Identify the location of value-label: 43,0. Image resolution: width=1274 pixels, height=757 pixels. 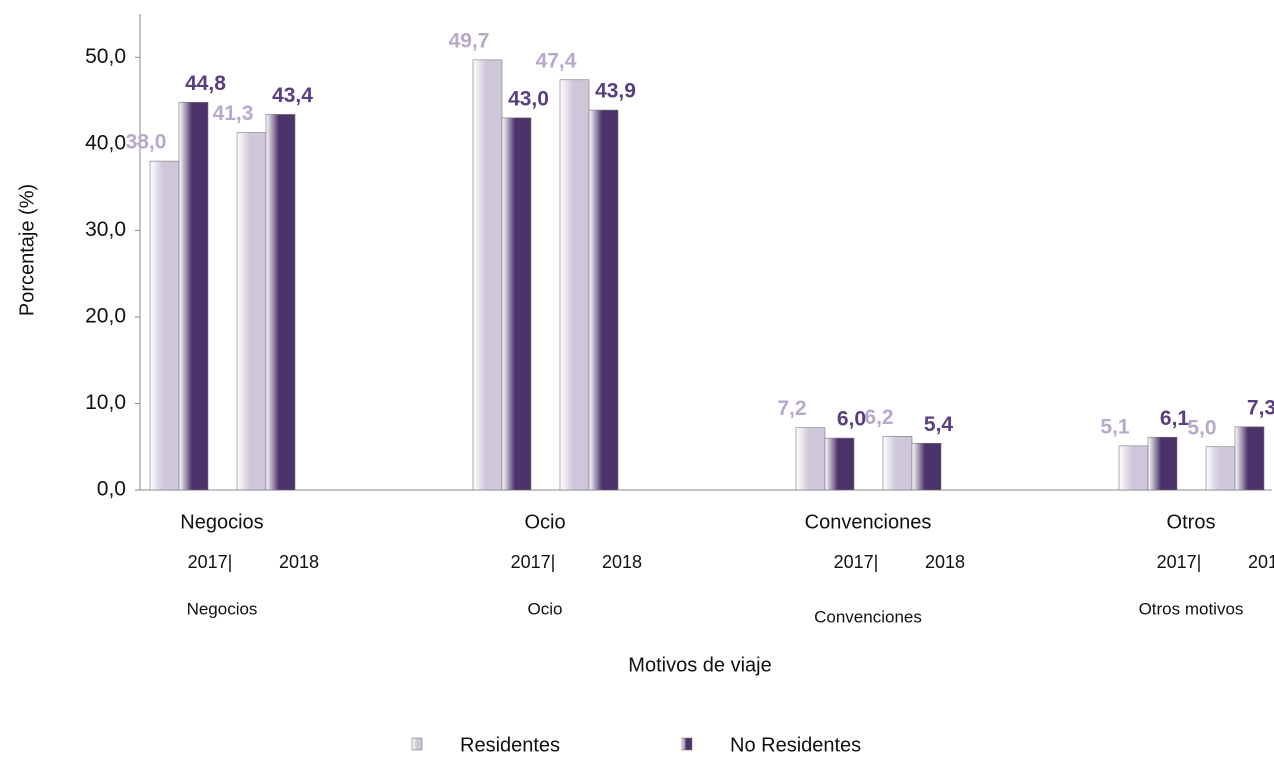
(528, 98).